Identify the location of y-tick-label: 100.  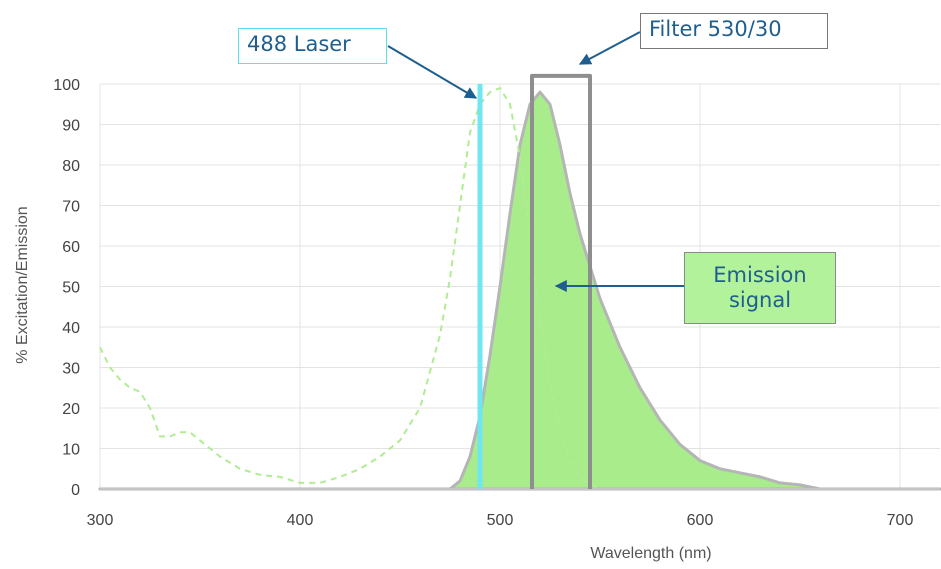
(66, 85).